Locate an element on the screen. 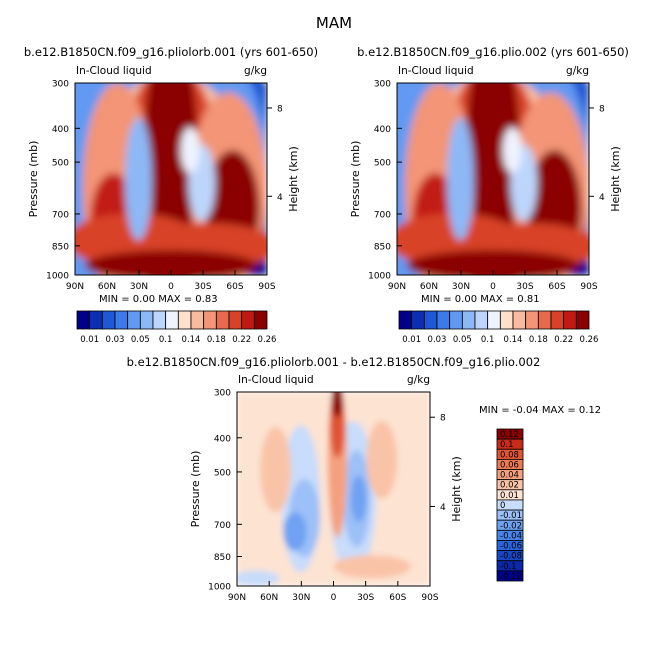  colorbar-label: -0.02 is located at coordinates (511, 526).